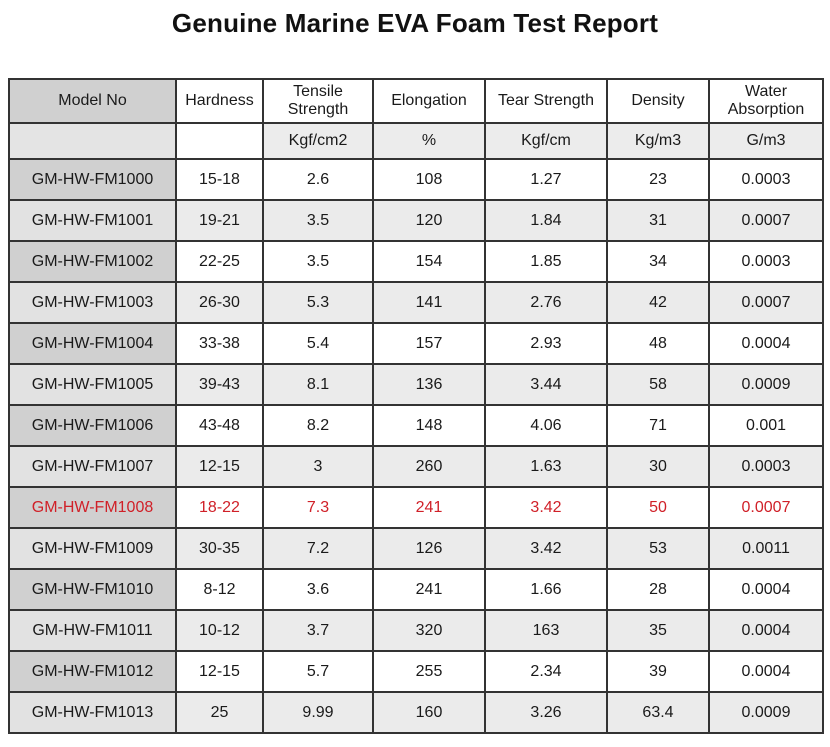 This screenshot has width=830, height=747. What do you see at coordinates (219, 261) in the screenshot?
I see `value-cell: 22-25` at bounding box center [219, 261].